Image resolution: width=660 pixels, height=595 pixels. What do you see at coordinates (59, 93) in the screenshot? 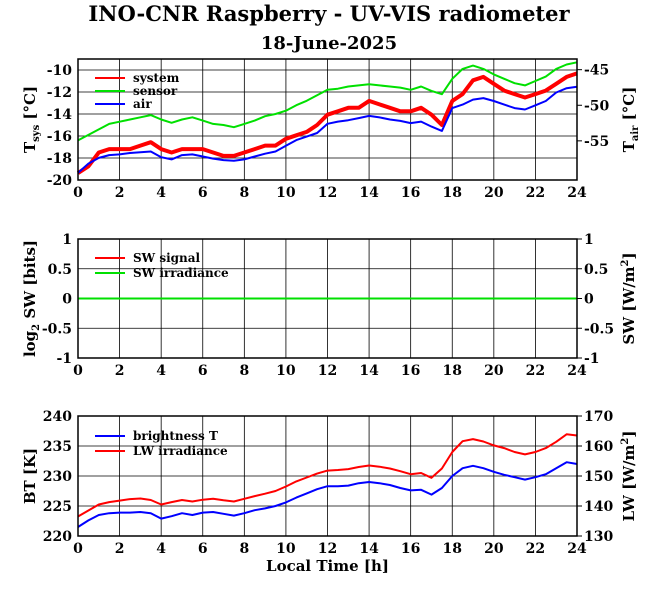
I see `y-tick-label-left: -12` at bounding box center [59, 93].